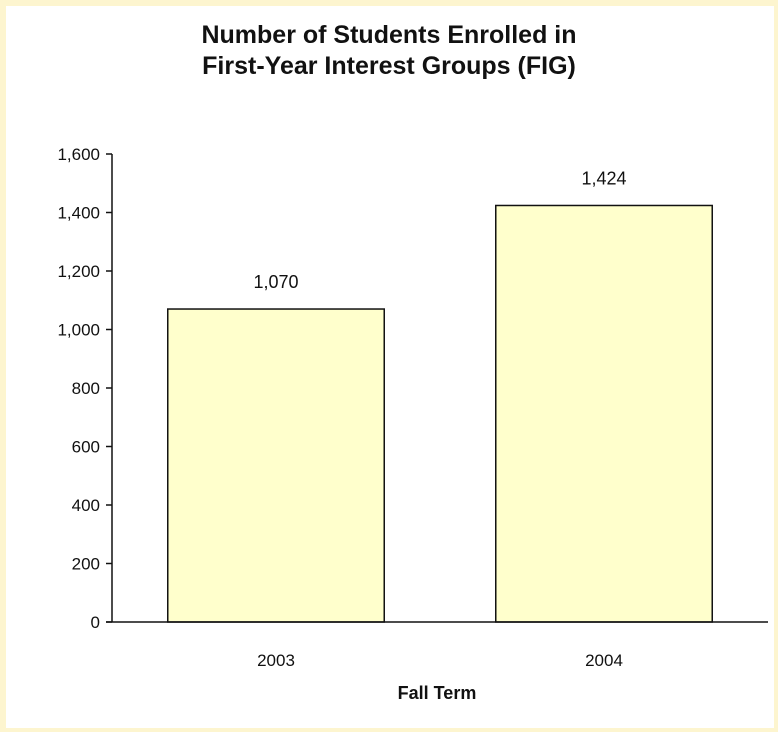 Image resolution: width=778 pixels, height=732 pixels. Describe the element at coordinates (389, 35) in the screenshot. I see `chart-title-line-1: Number of Students Enrolled in` at that location.